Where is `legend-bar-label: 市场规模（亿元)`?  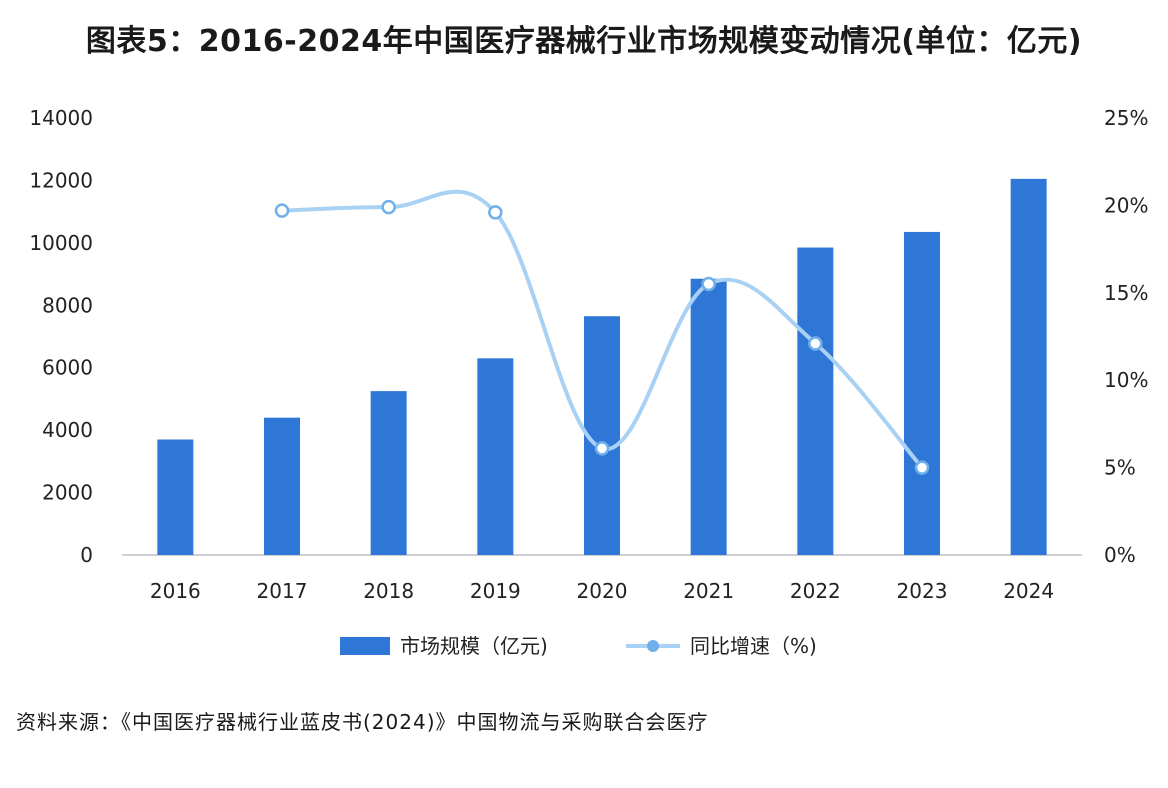
legend-bar-label: 市场规模（亿元) is located at coordinates (474, 646).